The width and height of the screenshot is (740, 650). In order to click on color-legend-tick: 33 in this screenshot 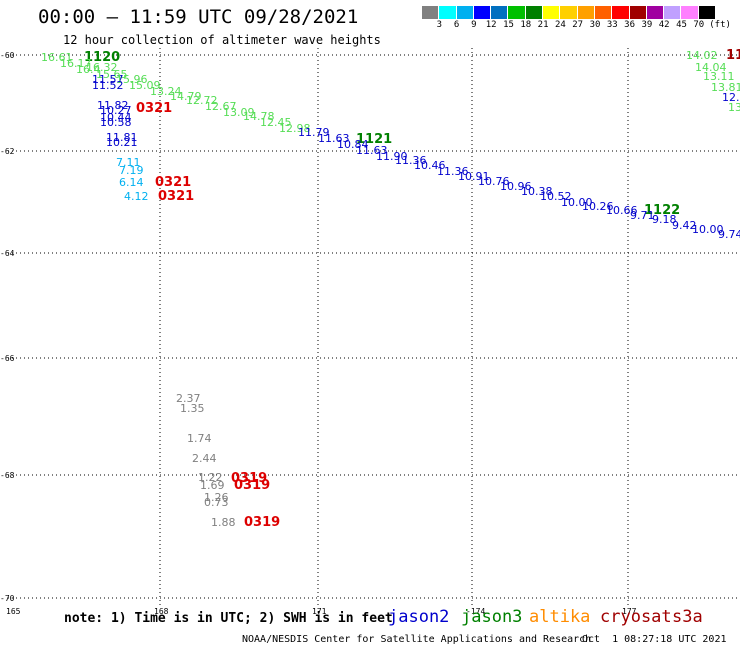, I will do `click(612, 25)`.